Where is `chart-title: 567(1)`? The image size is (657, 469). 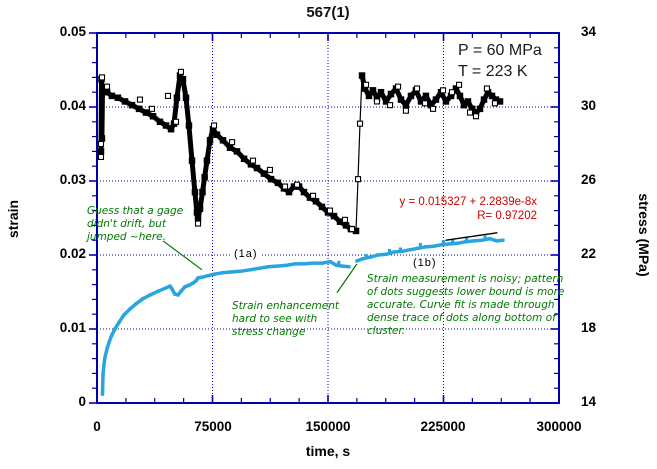
chart-title: 567(1) is located at coordinates (328, 12).